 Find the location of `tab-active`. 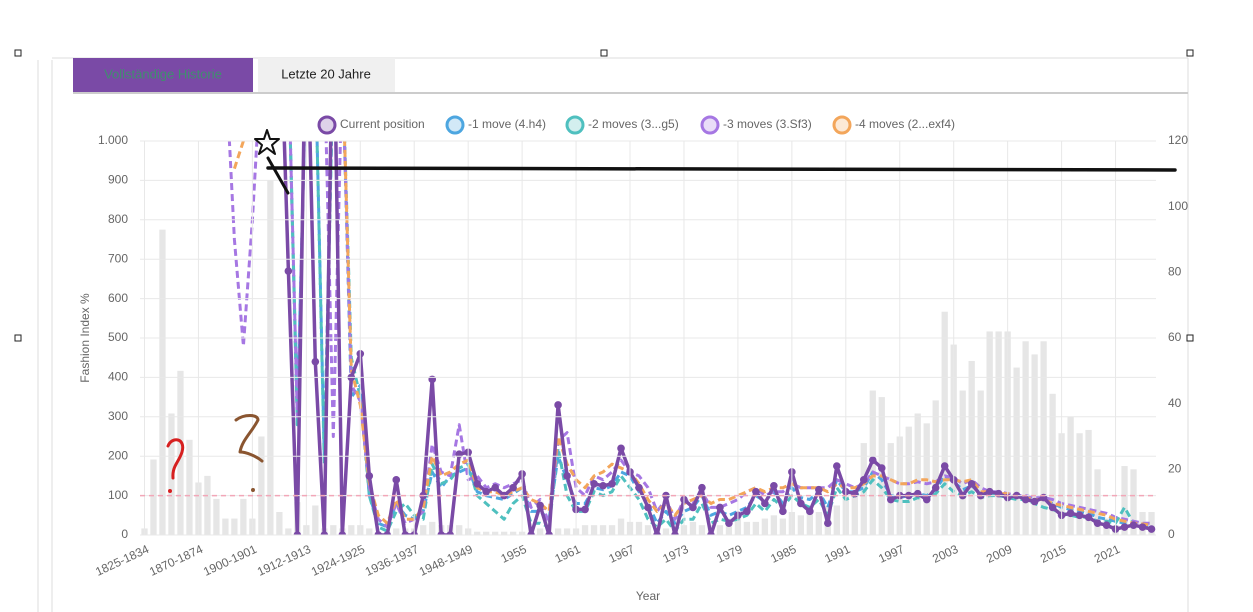

tab-active is located at coordinates (163, 75).